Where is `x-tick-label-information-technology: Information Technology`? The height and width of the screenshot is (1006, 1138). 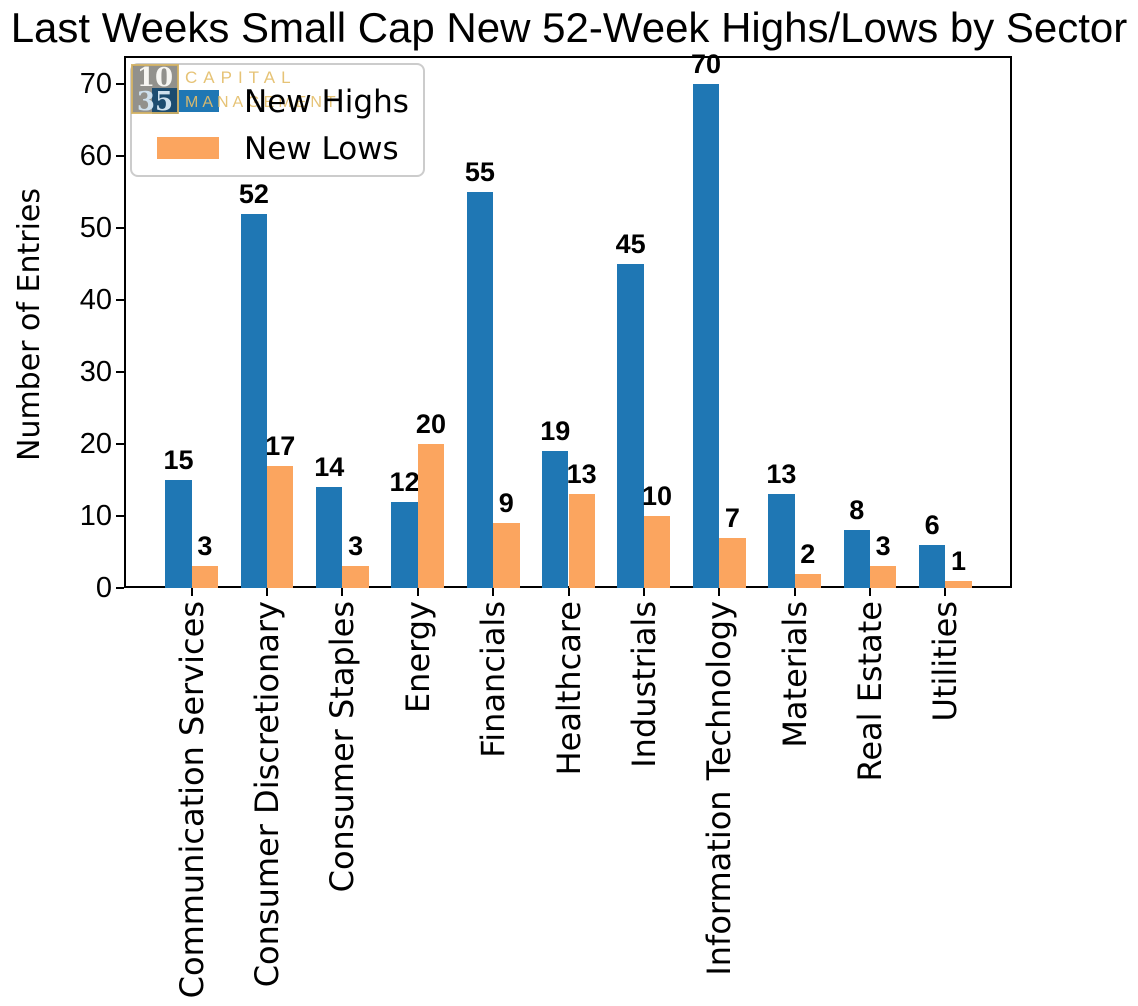
x-tick-label-information-technology: Information Technology is located at coordinates (719, 788).